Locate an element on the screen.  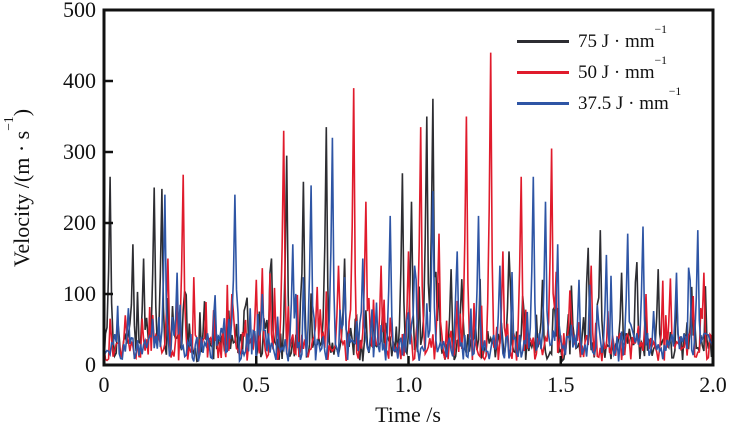
y-tick-label-300: 300 is located at coordinates (79, 151).